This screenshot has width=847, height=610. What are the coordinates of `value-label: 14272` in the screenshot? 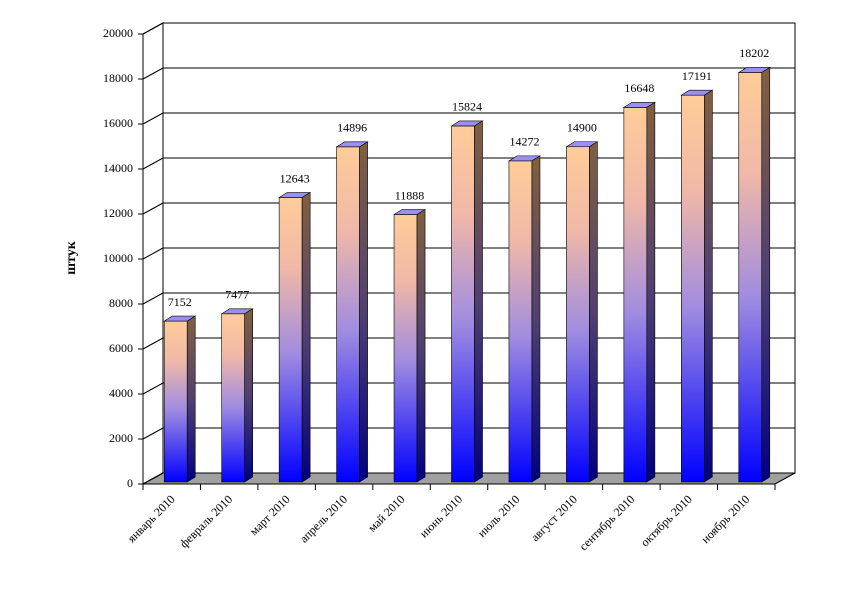 It's located at (524, 142).